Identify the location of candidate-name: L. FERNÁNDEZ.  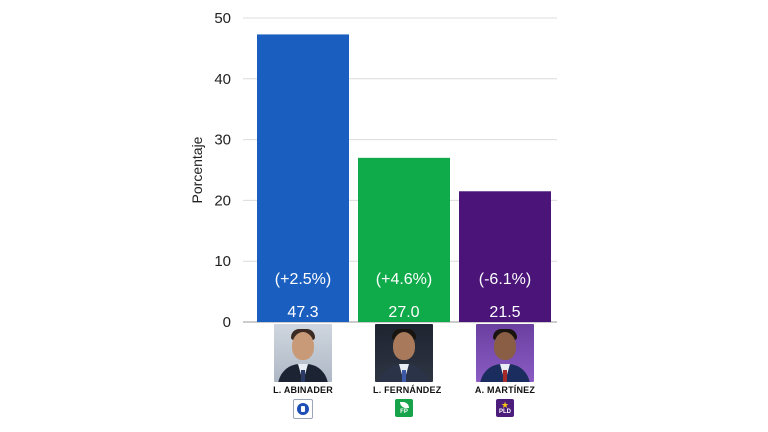
(407, 390).